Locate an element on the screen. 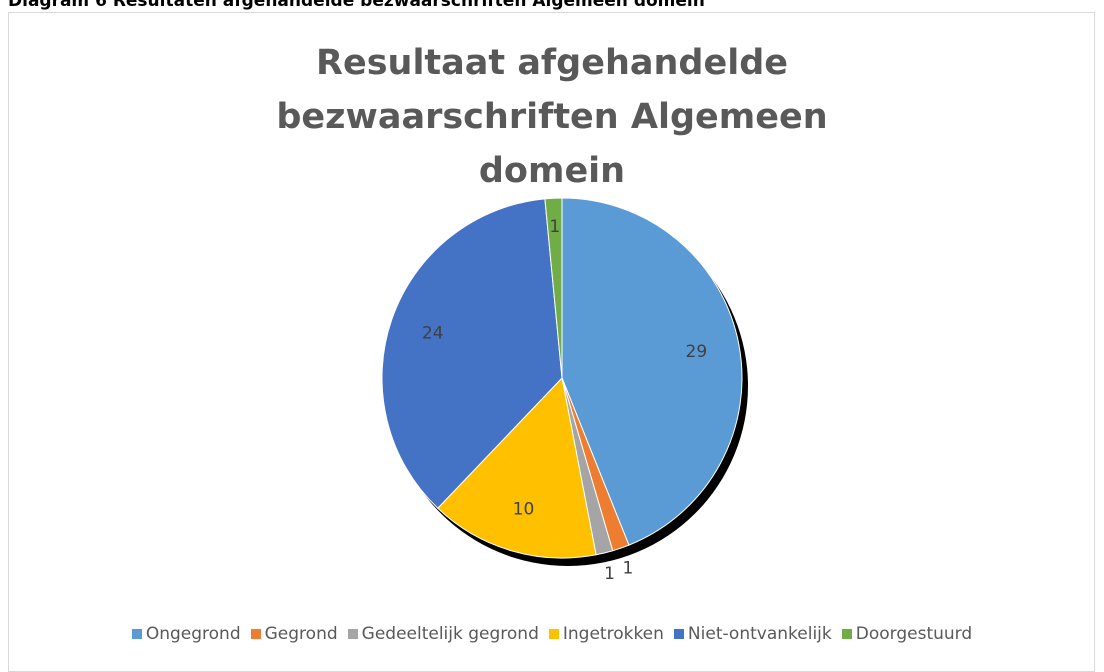 The width and height of the screenshot is (1104, 672). legend-item: Doorgestuurd is located at coordinates (907, 634).